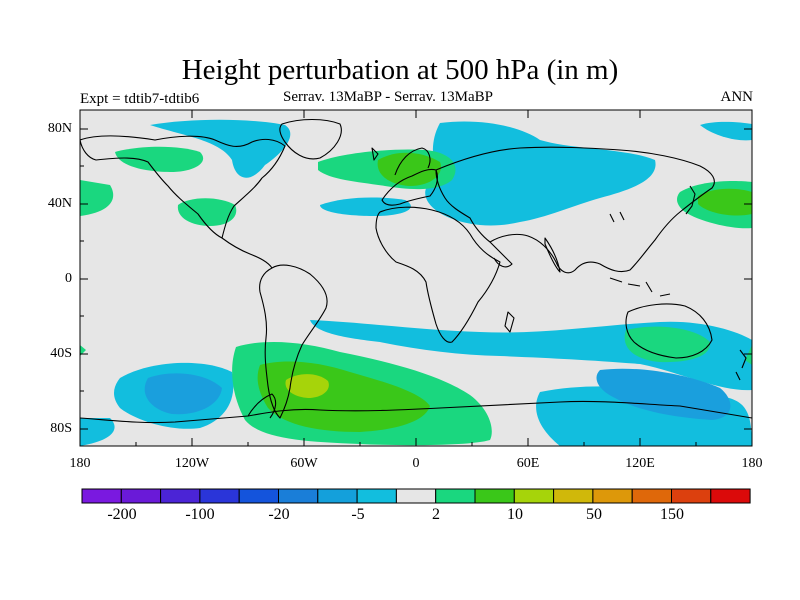 This screenshot has height=600, width=800. Describe the element at coordinates (752, 463) in the screenshot. I see `lon-label-180e: 180` at that location.